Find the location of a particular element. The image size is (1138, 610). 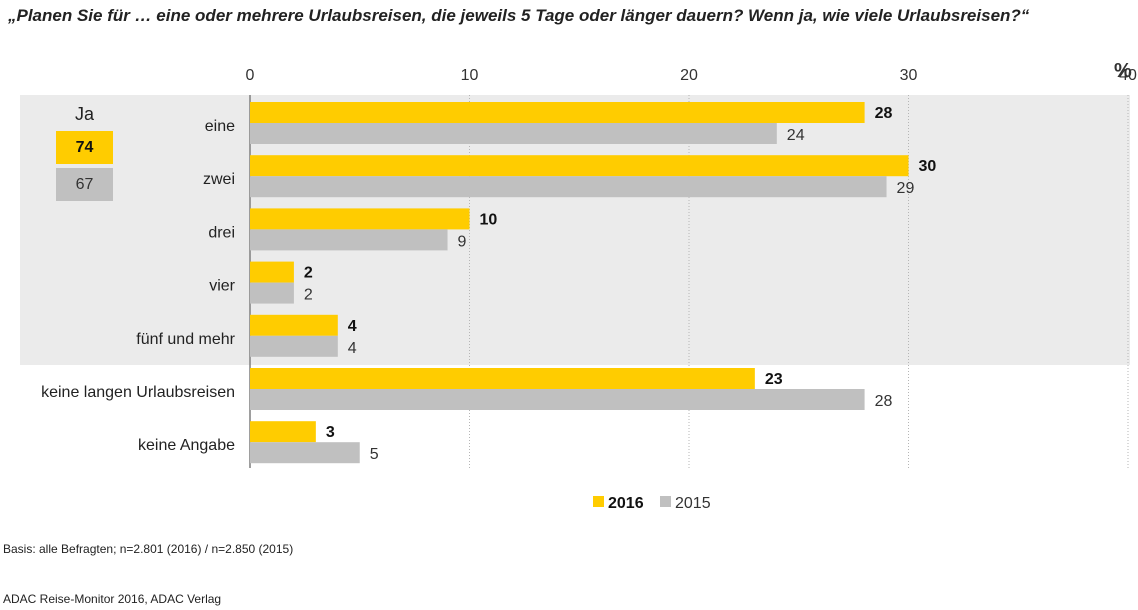

x-tick-label: 30 is located at coordinates (909, 75).